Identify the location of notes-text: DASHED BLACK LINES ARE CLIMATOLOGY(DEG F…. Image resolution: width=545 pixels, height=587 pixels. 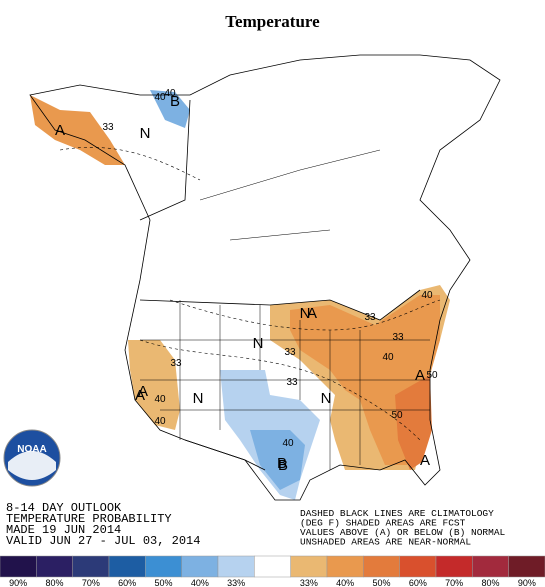
(403, 528).